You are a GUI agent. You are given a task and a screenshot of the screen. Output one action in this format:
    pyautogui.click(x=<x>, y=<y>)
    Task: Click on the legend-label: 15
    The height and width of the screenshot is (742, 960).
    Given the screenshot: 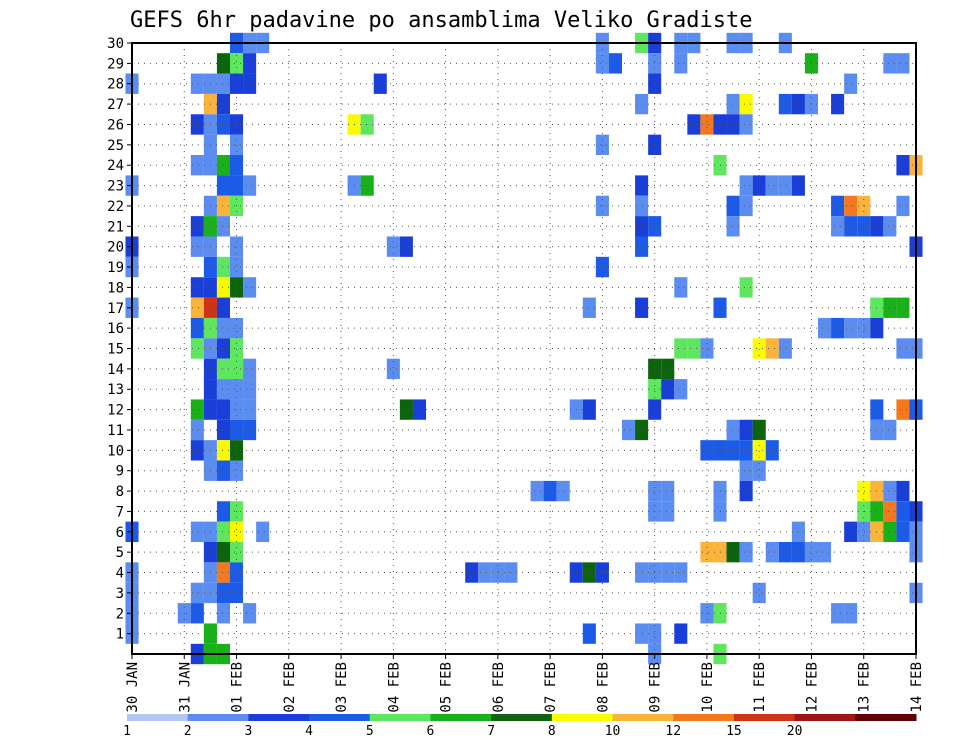 What is the action you would take?
    pyautogui.click(x=734, y=731)
    